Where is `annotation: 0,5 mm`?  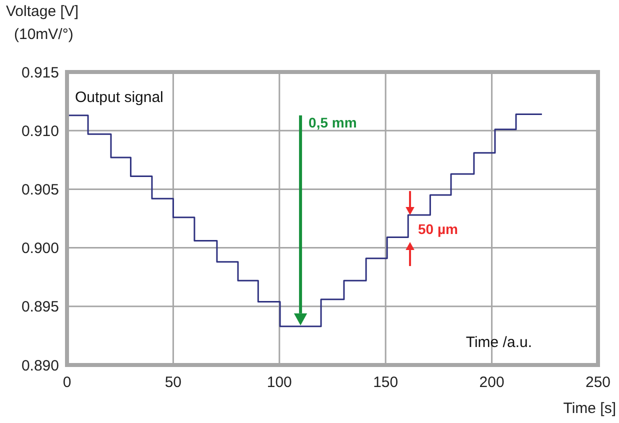
annotation: 0,5 mm is located at coordinates (332, 122).